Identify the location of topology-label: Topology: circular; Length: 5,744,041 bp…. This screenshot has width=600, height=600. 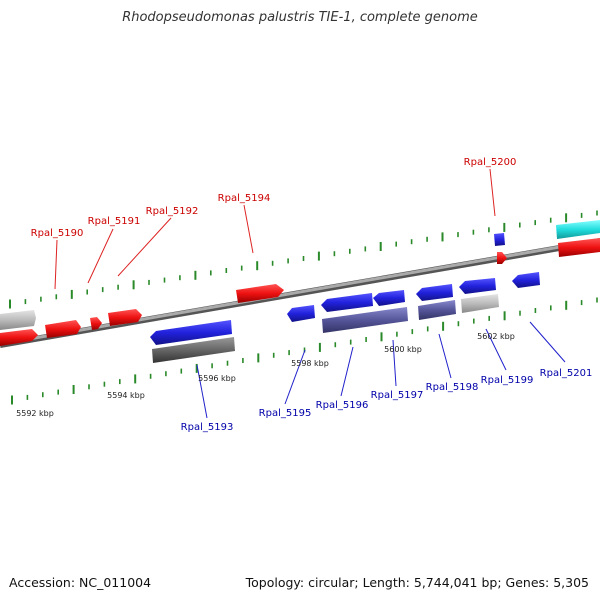
(417, 582).